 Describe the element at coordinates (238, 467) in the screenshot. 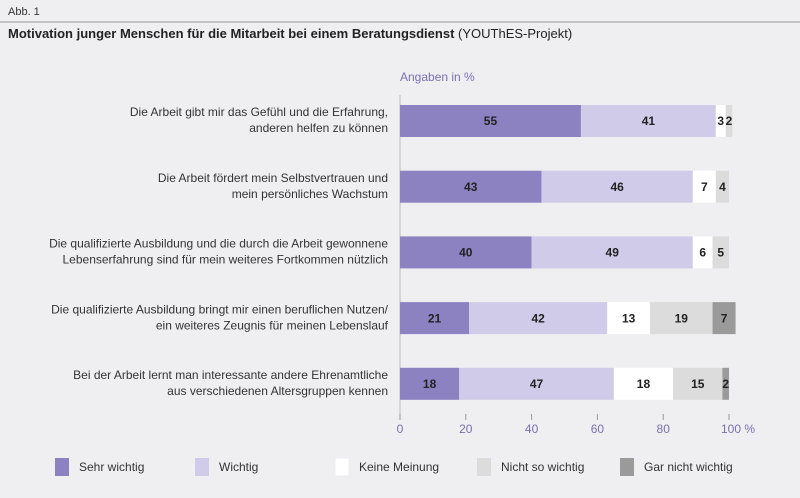

I see `legend-label: Wichtig` at that location.